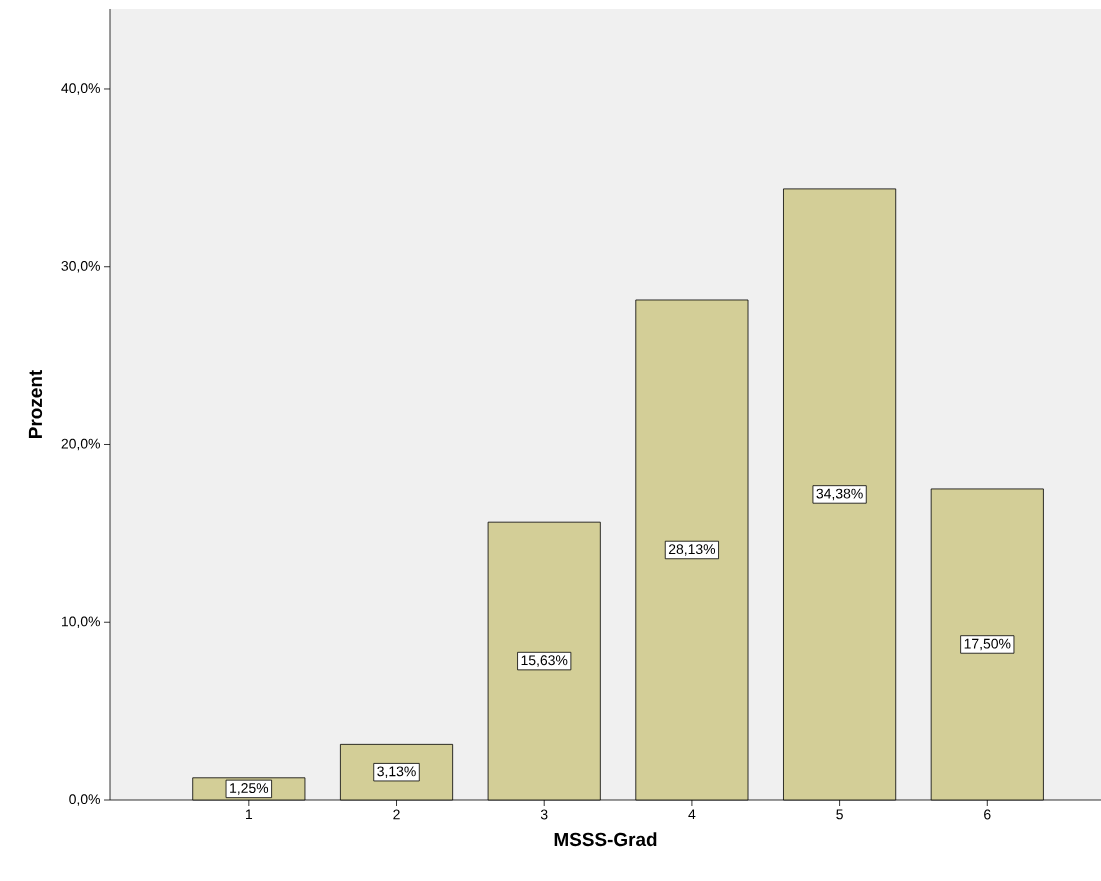  What do you see at coordinates (692, 550) in the screenshot?
I see `data-label: 28,13%` at bounding box center [692, 550].